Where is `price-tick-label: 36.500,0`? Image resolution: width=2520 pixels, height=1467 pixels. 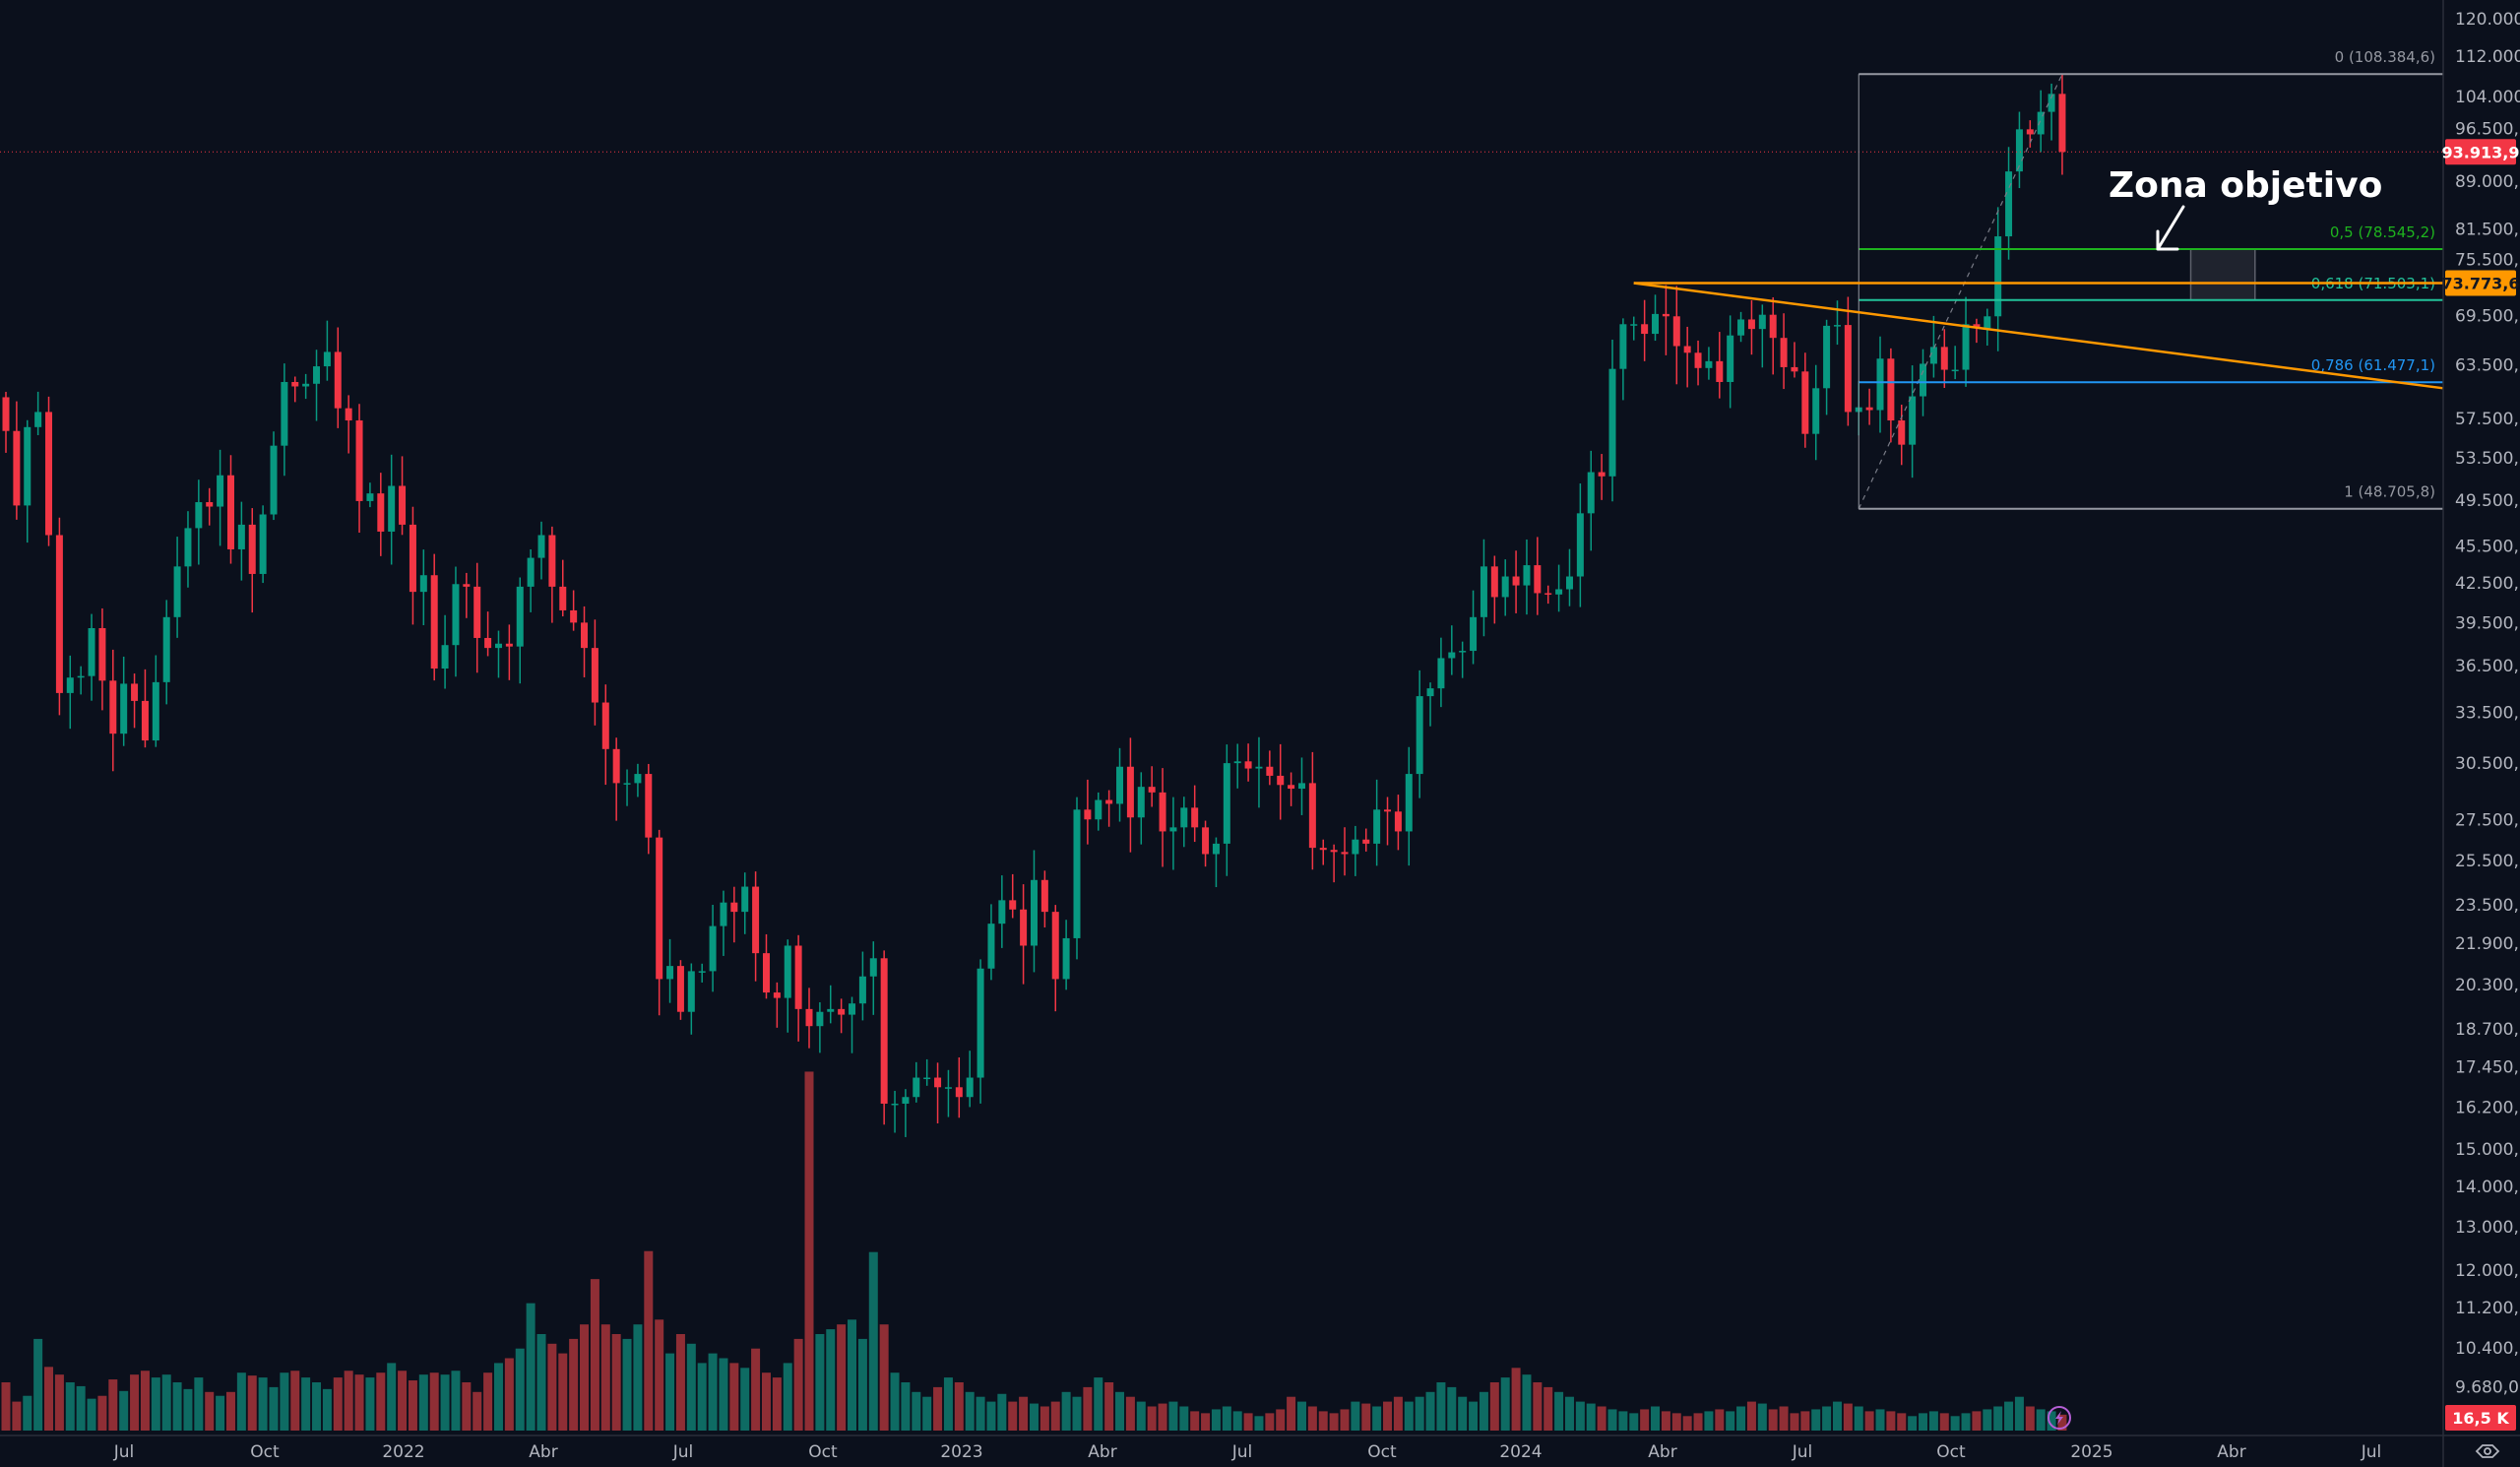
price-tick-label: 36.500,0 is located at coordinates (2487, 666).